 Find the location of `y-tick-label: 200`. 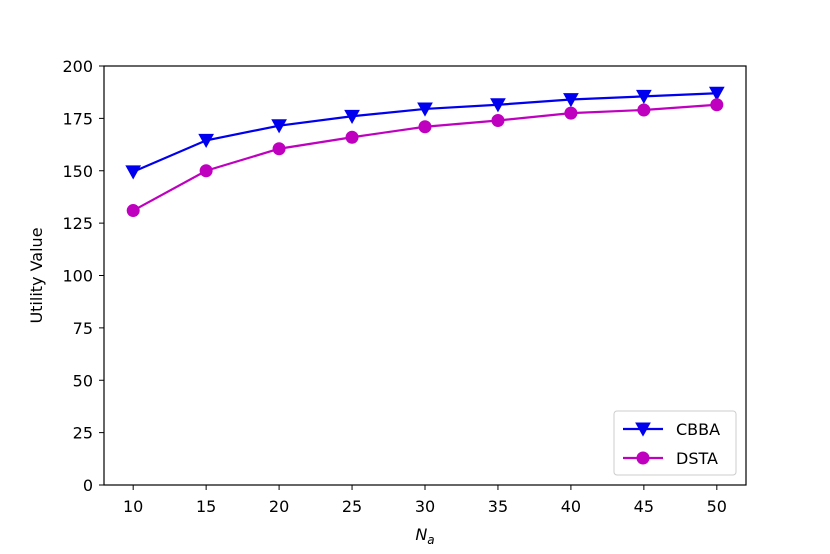

y-tick-label: 200 is located at coordinates (77, 66).